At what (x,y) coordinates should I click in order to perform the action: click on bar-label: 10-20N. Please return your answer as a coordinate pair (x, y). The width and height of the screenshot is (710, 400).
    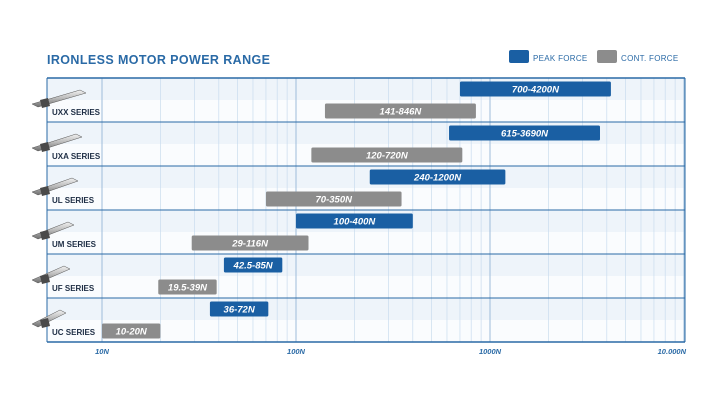
    Looking at the image, I should click on (132, 332).